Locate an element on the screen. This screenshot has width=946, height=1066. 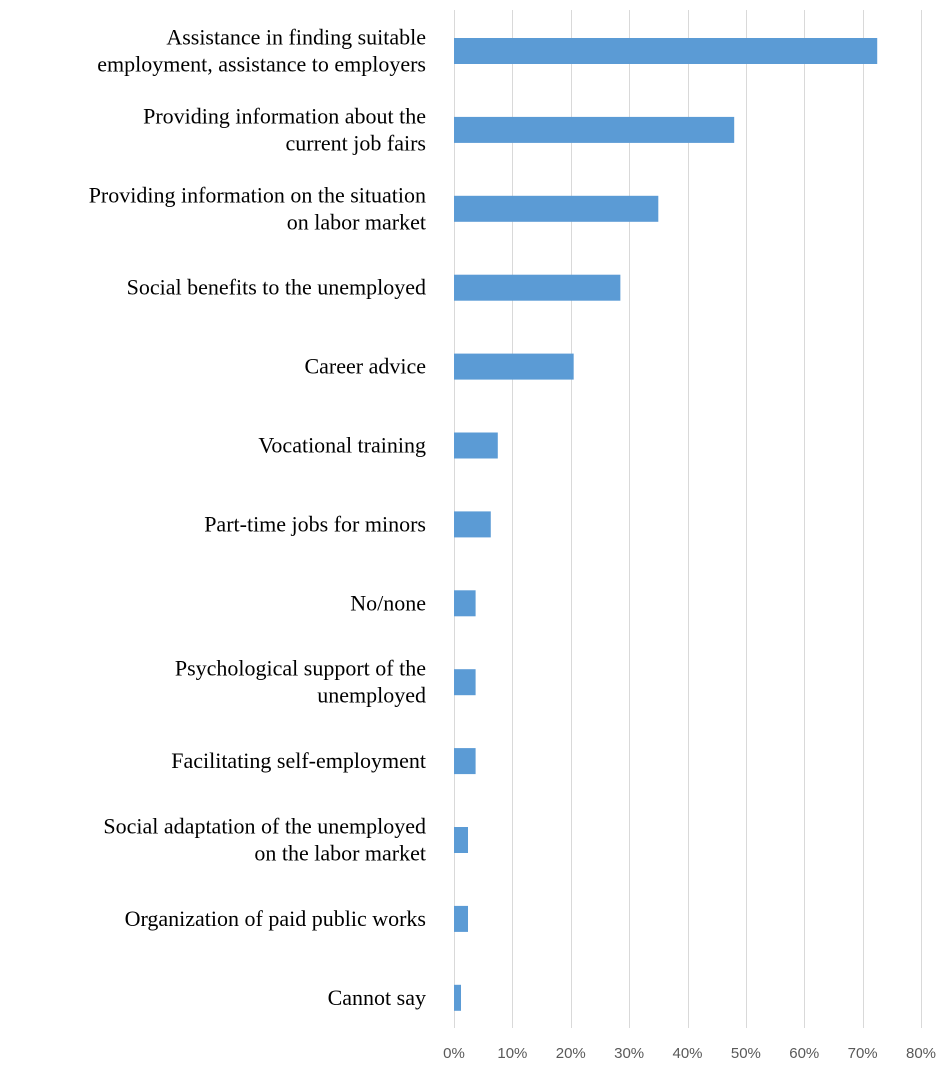
category-label: Part-time jobs for minors is located at coordinates (315, 523).